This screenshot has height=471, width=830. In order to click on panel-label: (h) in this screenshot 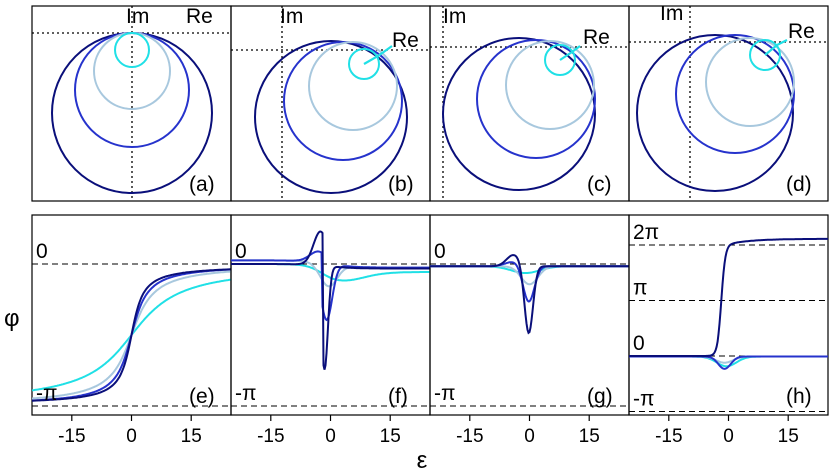, I will do `click(799, 396)`.